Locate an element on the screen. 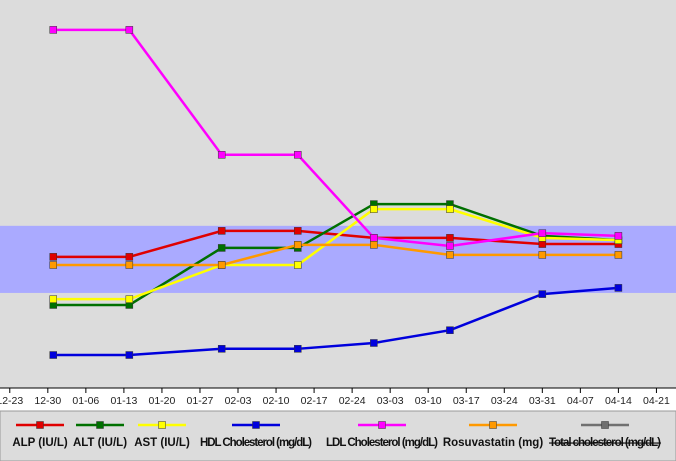 The image size is (676, 461). legend-label: Rosuvastatin (mg) is located at coordinates (493, 443).